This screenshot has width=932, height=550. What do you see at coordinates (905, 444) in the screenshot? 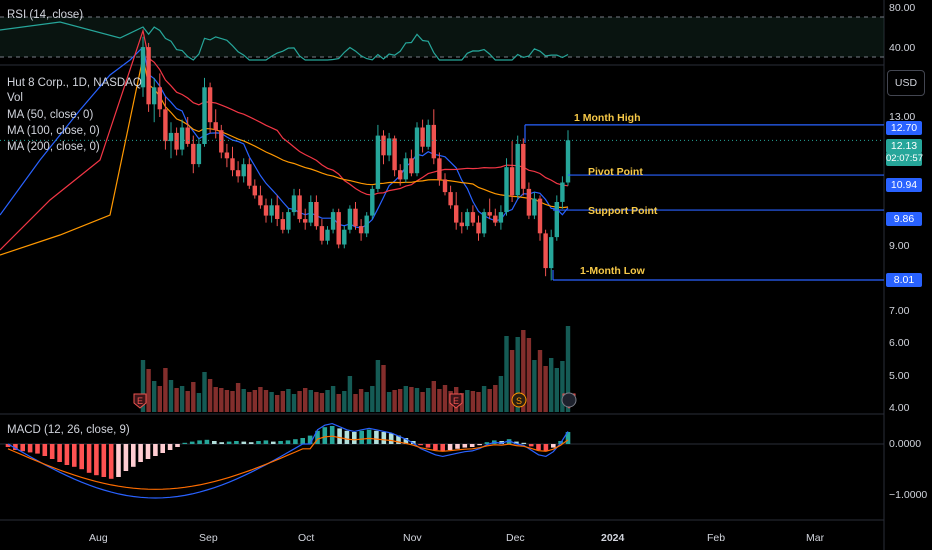
I see `macd-tick: 0.0000` at bounding box center [905, 444].